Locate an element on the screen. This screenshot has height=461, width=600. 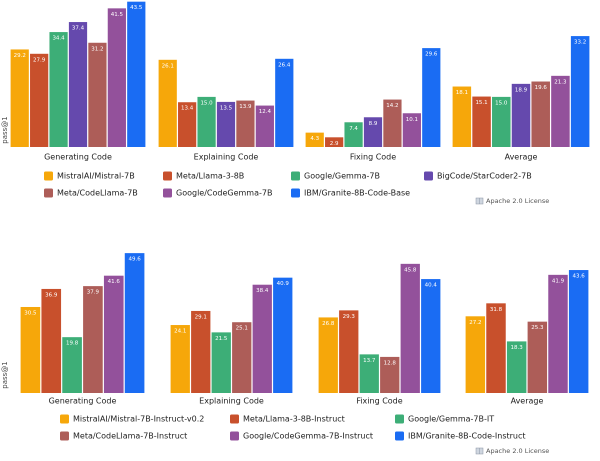
value-label: 37.9 is located at coordinates (93, 293).